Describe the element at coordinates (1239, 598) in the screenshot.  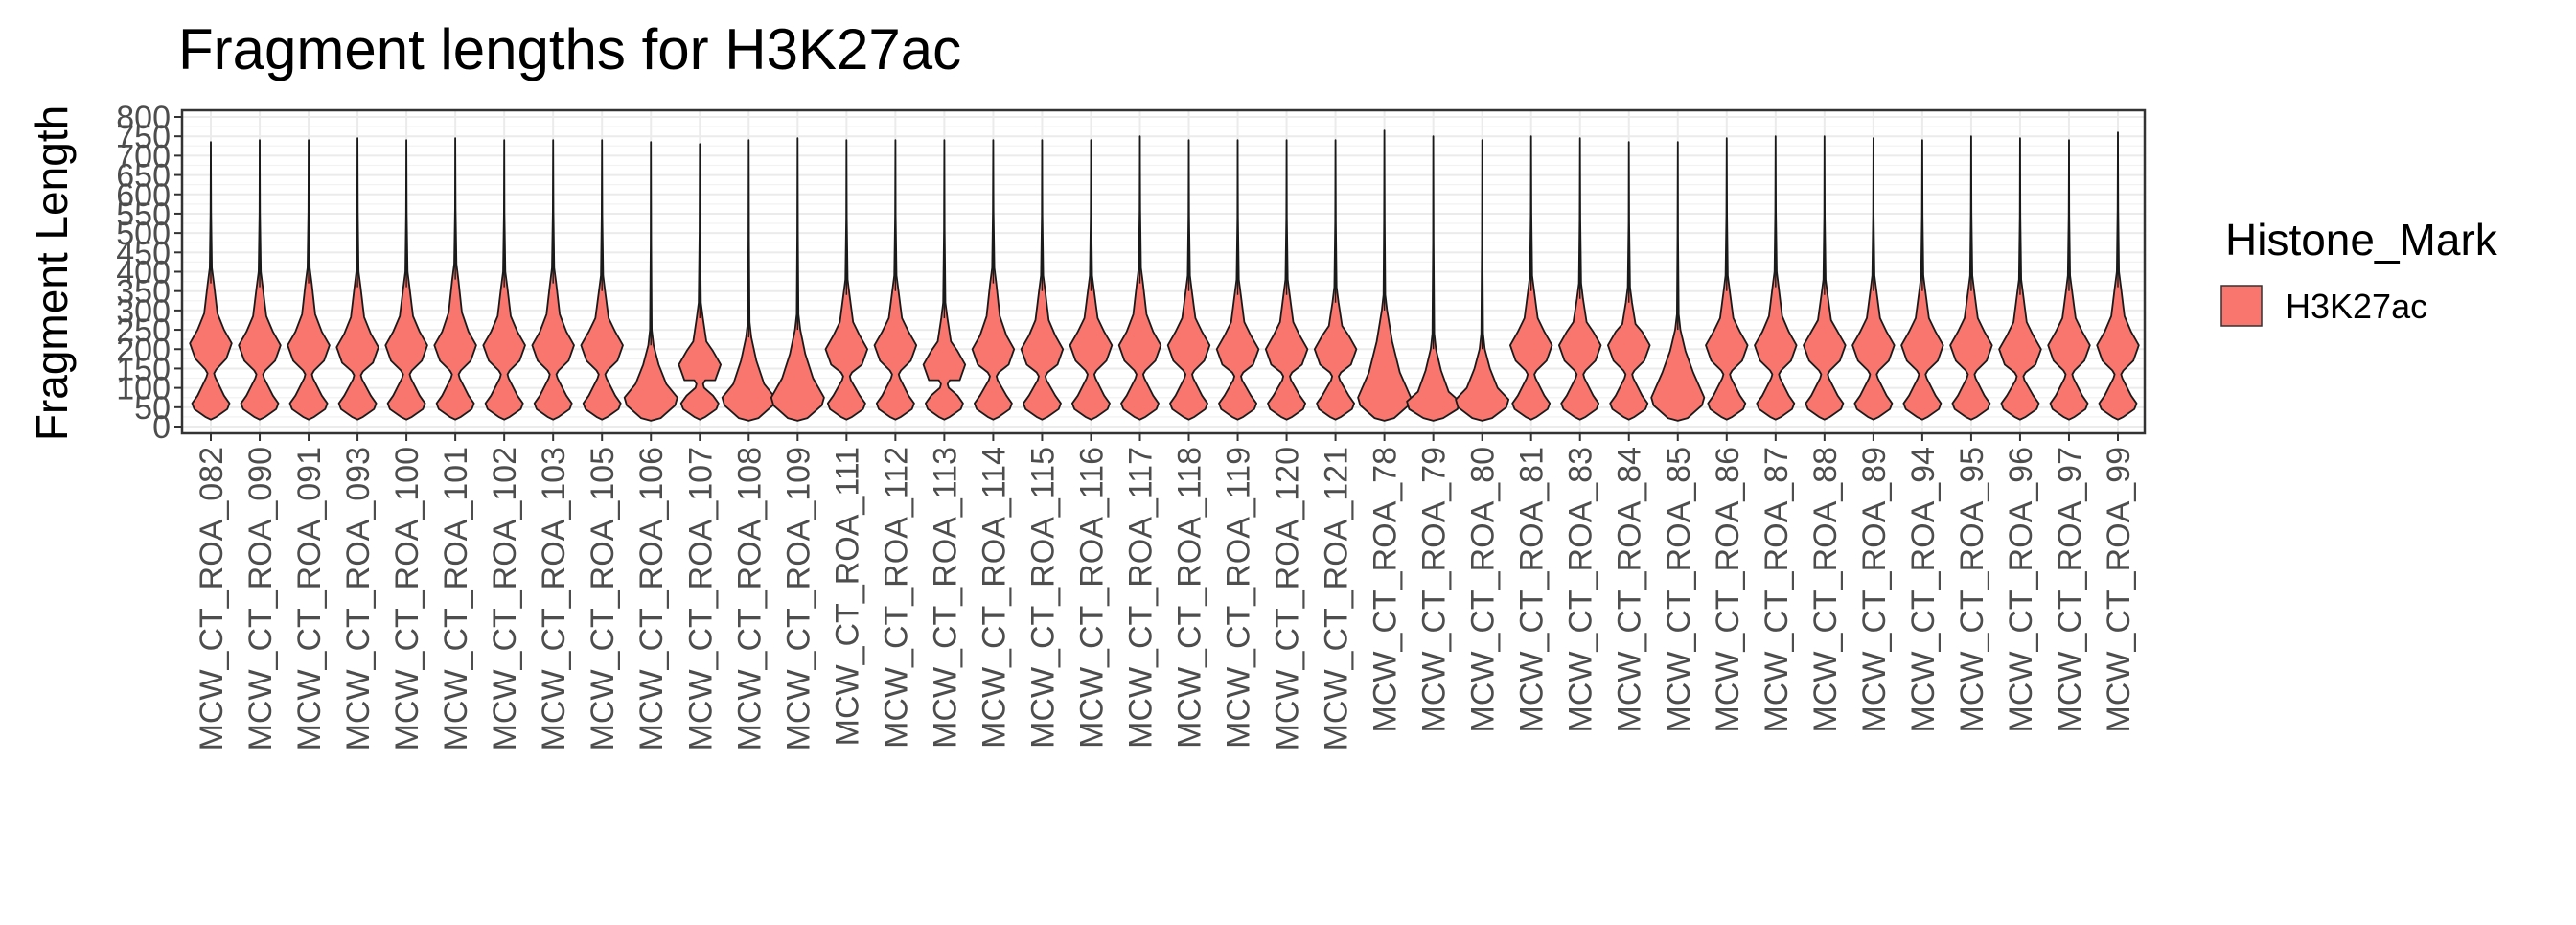
I see `x-tick-label: MCW_CT_ROA_119` at that location.